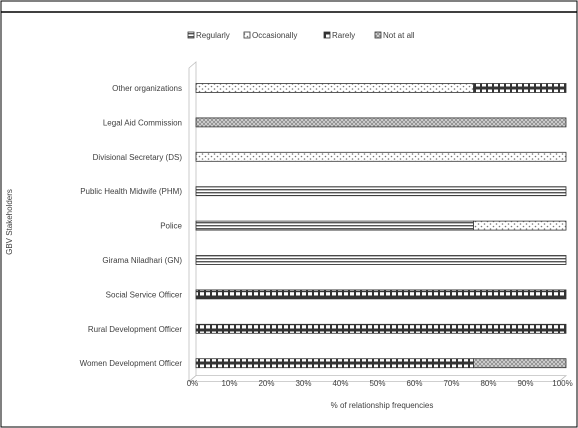 This screenshot has width=578, height=428. Describe the element at coordinates (334, 363) in the screenshot. I see `bar-women-development-officer-rarely` at that location.